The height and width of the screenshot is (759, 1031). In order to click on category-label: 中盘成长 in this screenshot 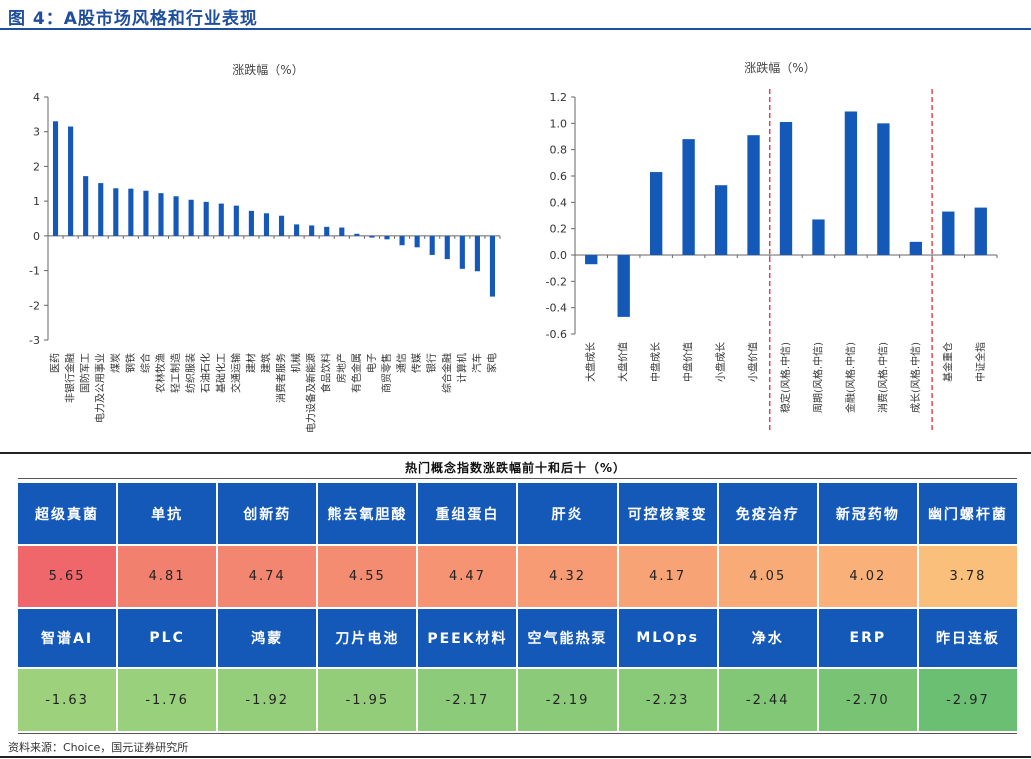, I will do `click(655, 362)`.